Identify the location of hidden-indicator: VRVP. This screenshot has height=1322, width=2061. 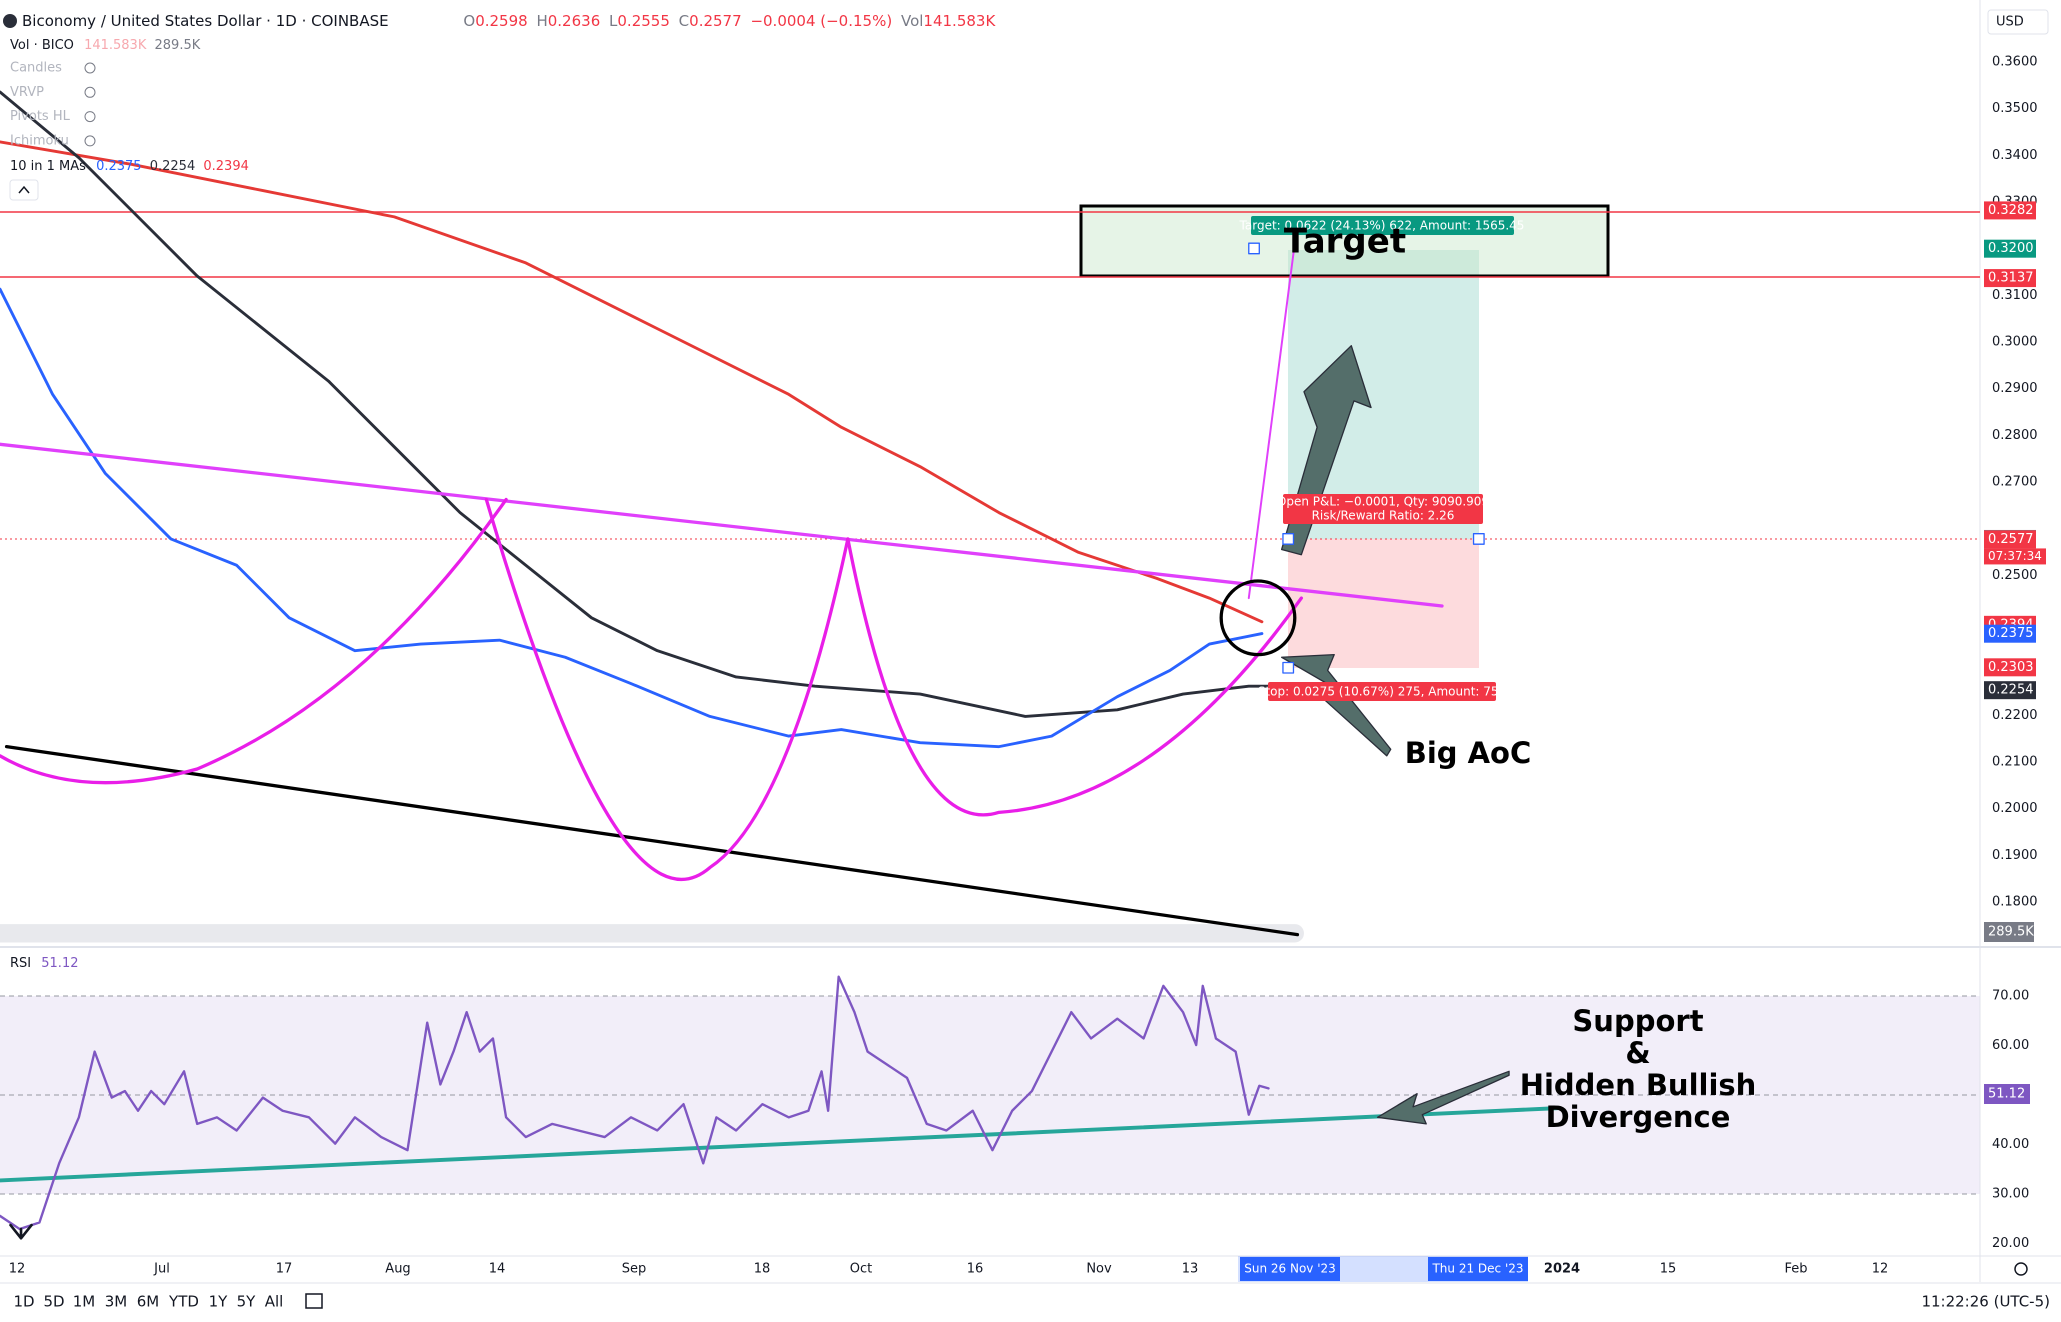
(27, 92).